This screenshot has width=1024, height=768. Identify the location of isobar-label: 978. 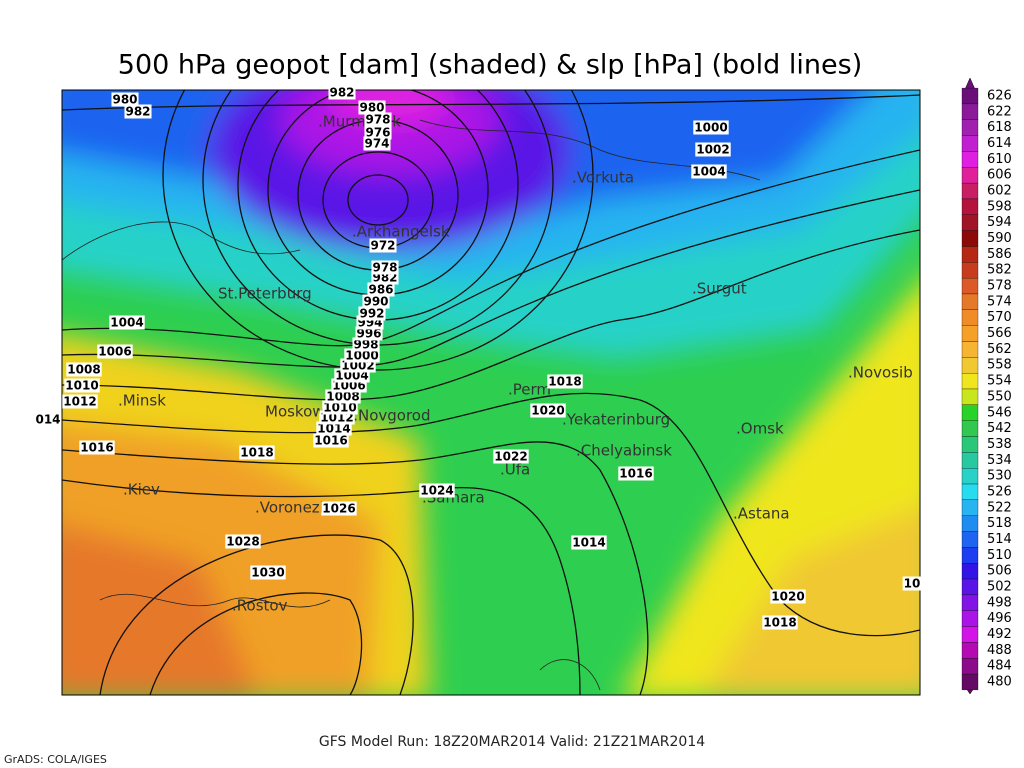
(377, 120).